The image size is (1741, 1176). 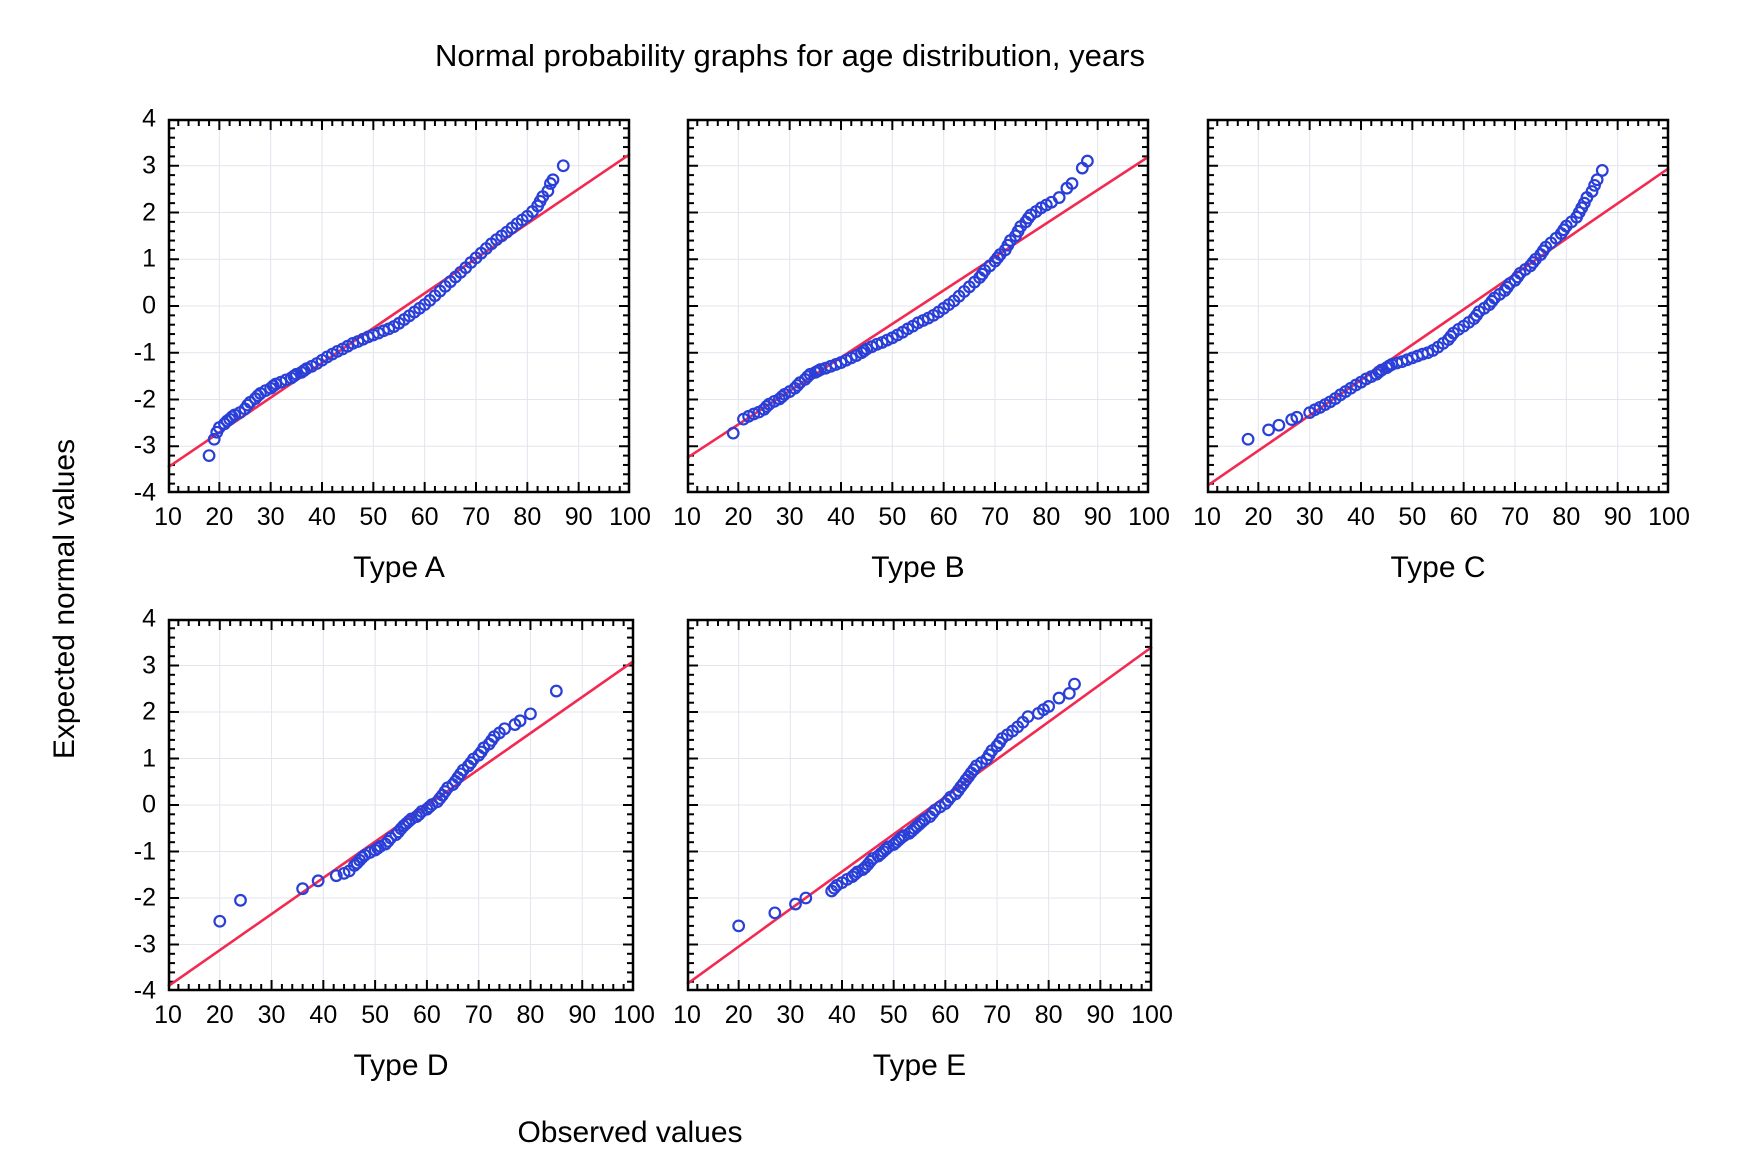 What do you see at coordinates (149, 118) in the screenshot?
I see `y-tick-label: 4` at bounding box center [149, 118].